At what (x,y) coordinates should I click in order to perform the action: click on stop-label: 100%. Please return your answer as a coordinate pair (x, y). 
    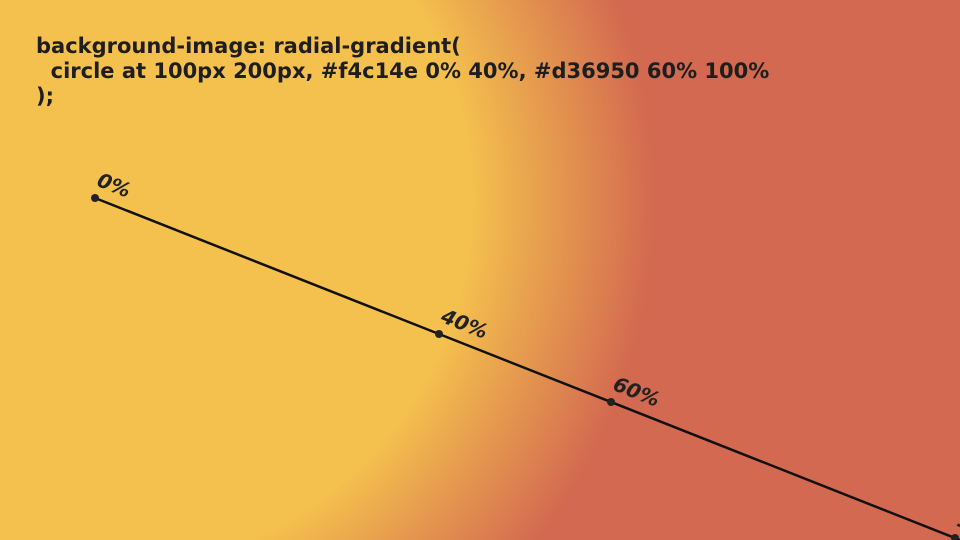
    Looking at the image, I should click on (957, 524).